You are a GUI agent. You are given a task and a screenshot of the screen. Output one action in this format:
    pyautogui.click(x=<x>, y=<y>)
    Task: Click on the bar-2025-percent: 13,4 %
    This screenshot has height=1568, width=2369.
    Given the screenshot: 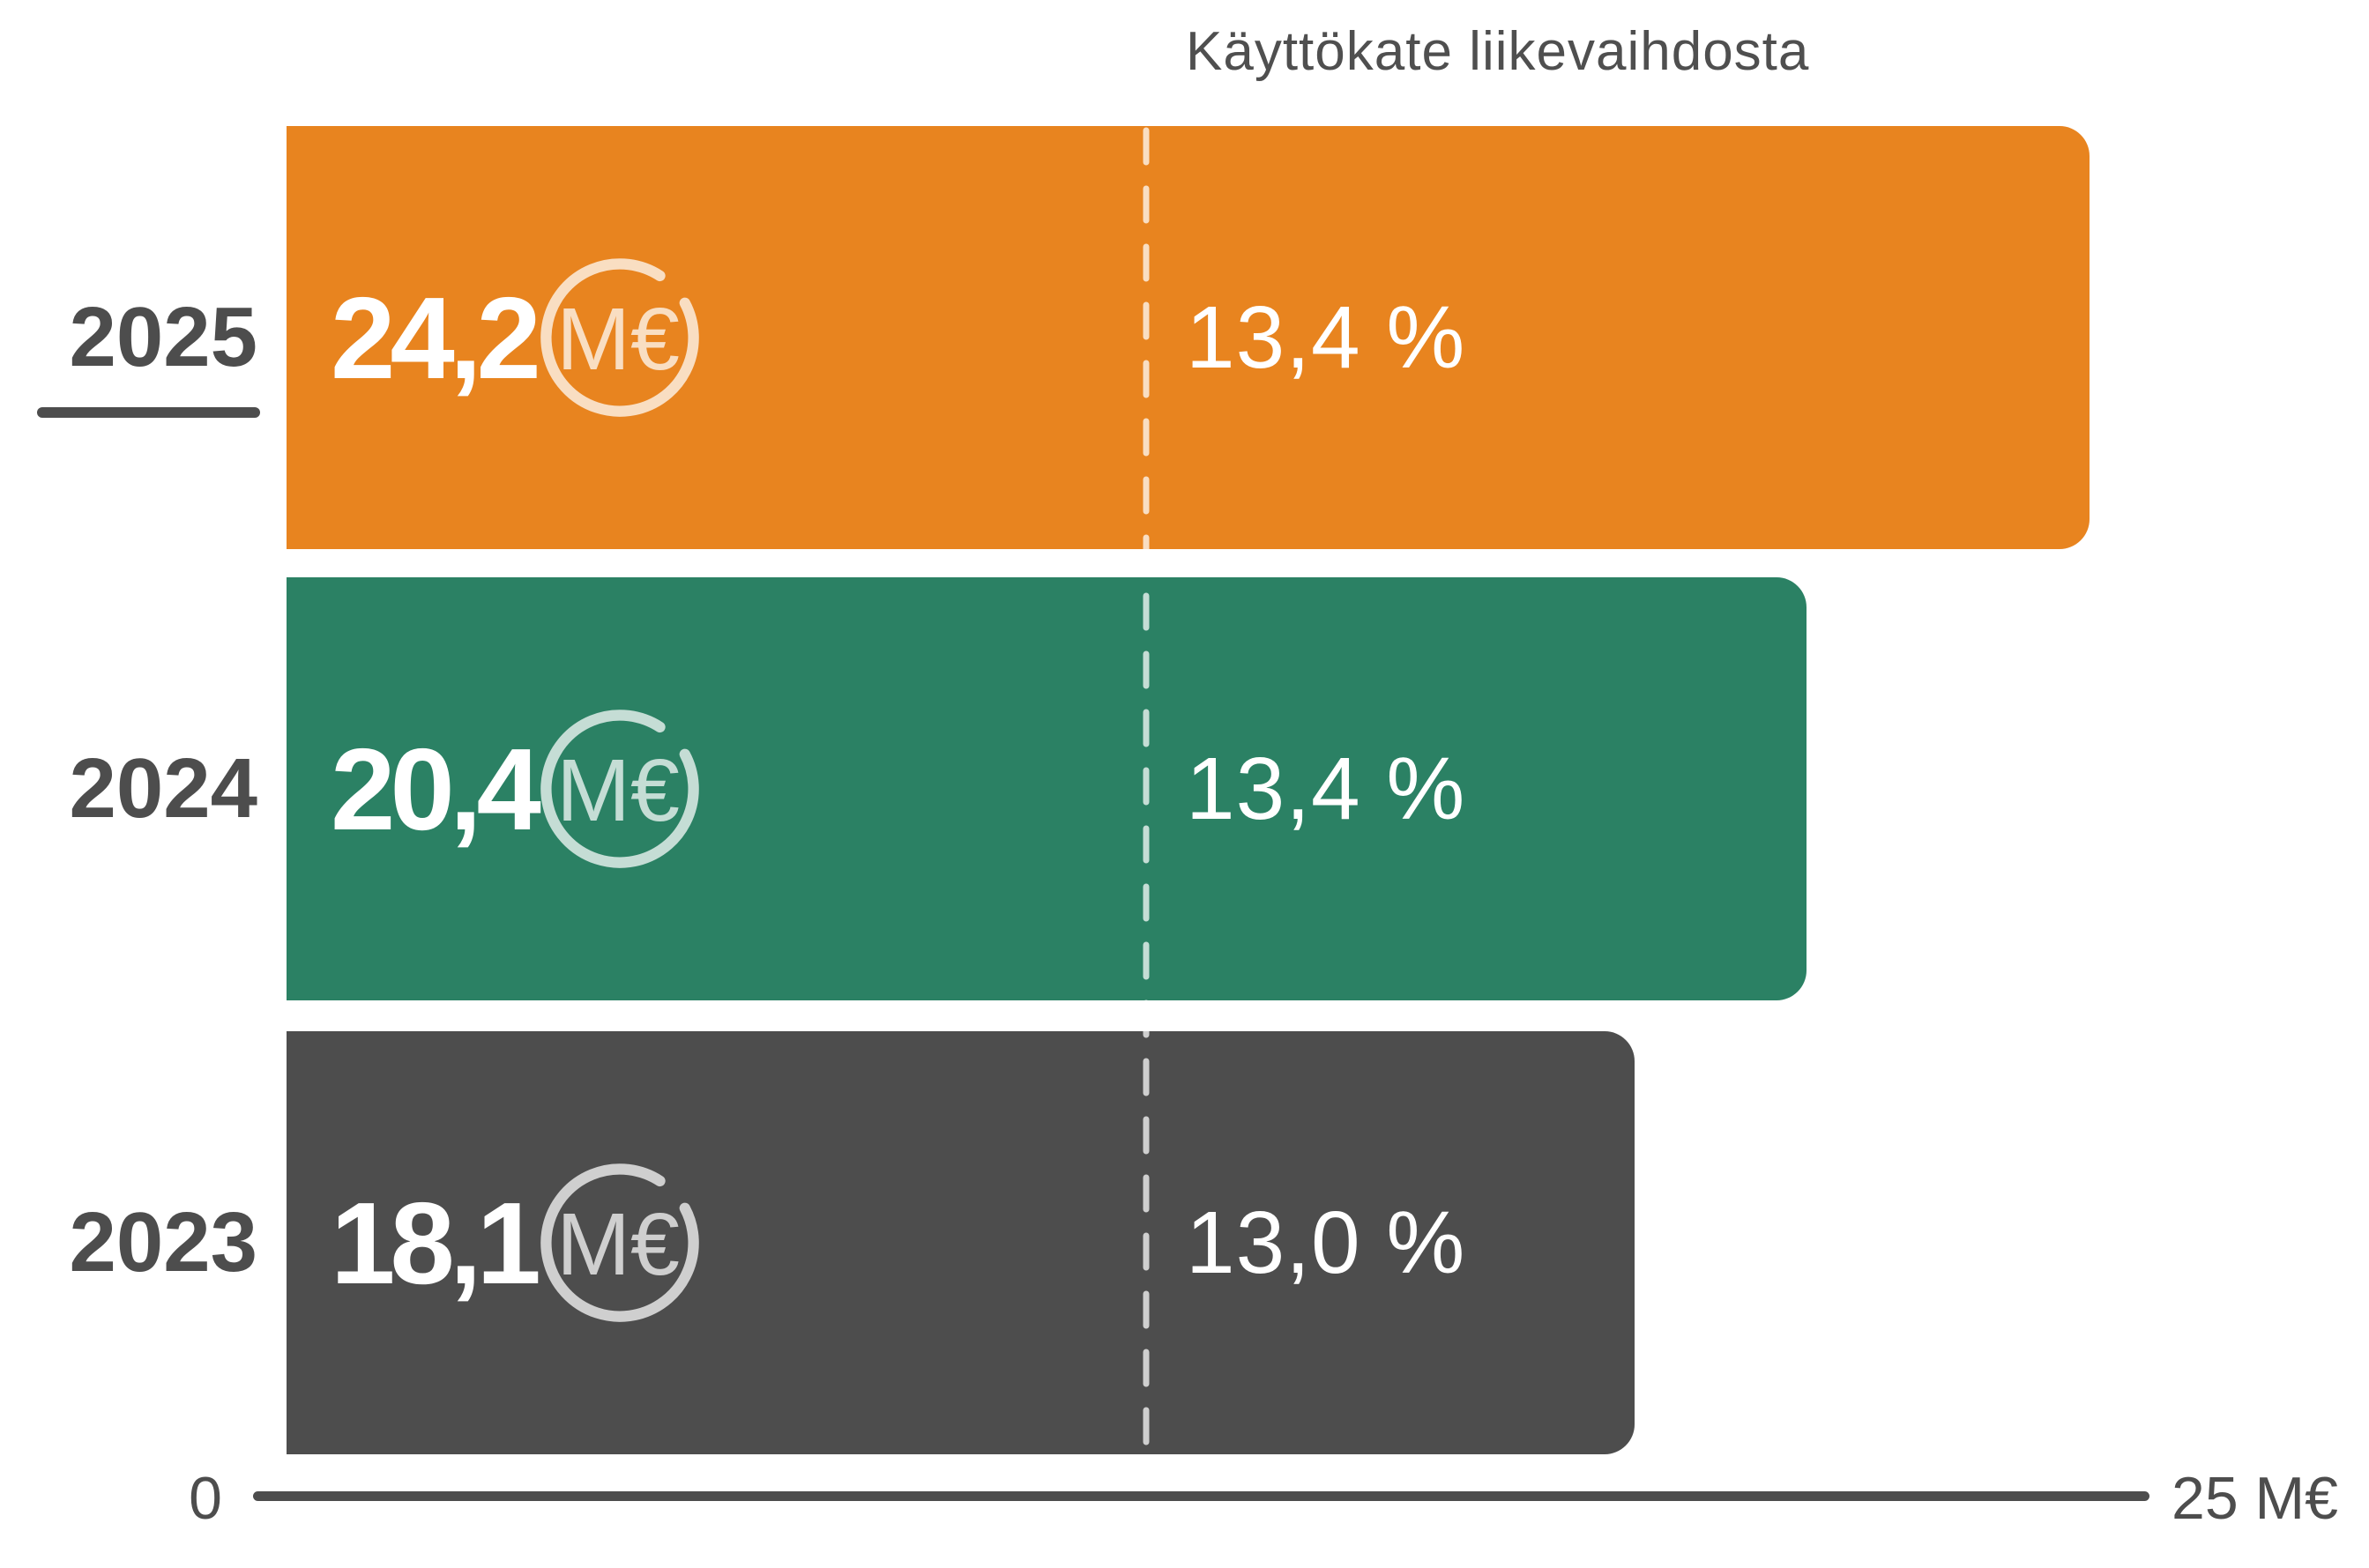 What is the action you would take?
    pyautogui.click(x=1326, y=337)
    